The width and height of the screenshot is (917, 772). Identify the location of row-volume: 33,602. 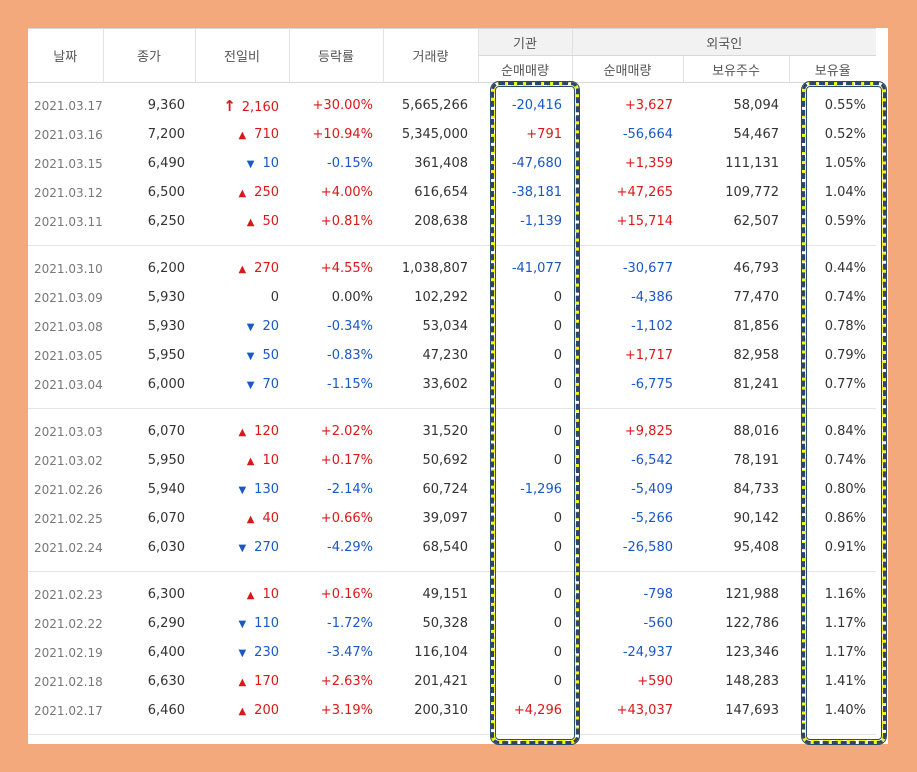
(445, 384).